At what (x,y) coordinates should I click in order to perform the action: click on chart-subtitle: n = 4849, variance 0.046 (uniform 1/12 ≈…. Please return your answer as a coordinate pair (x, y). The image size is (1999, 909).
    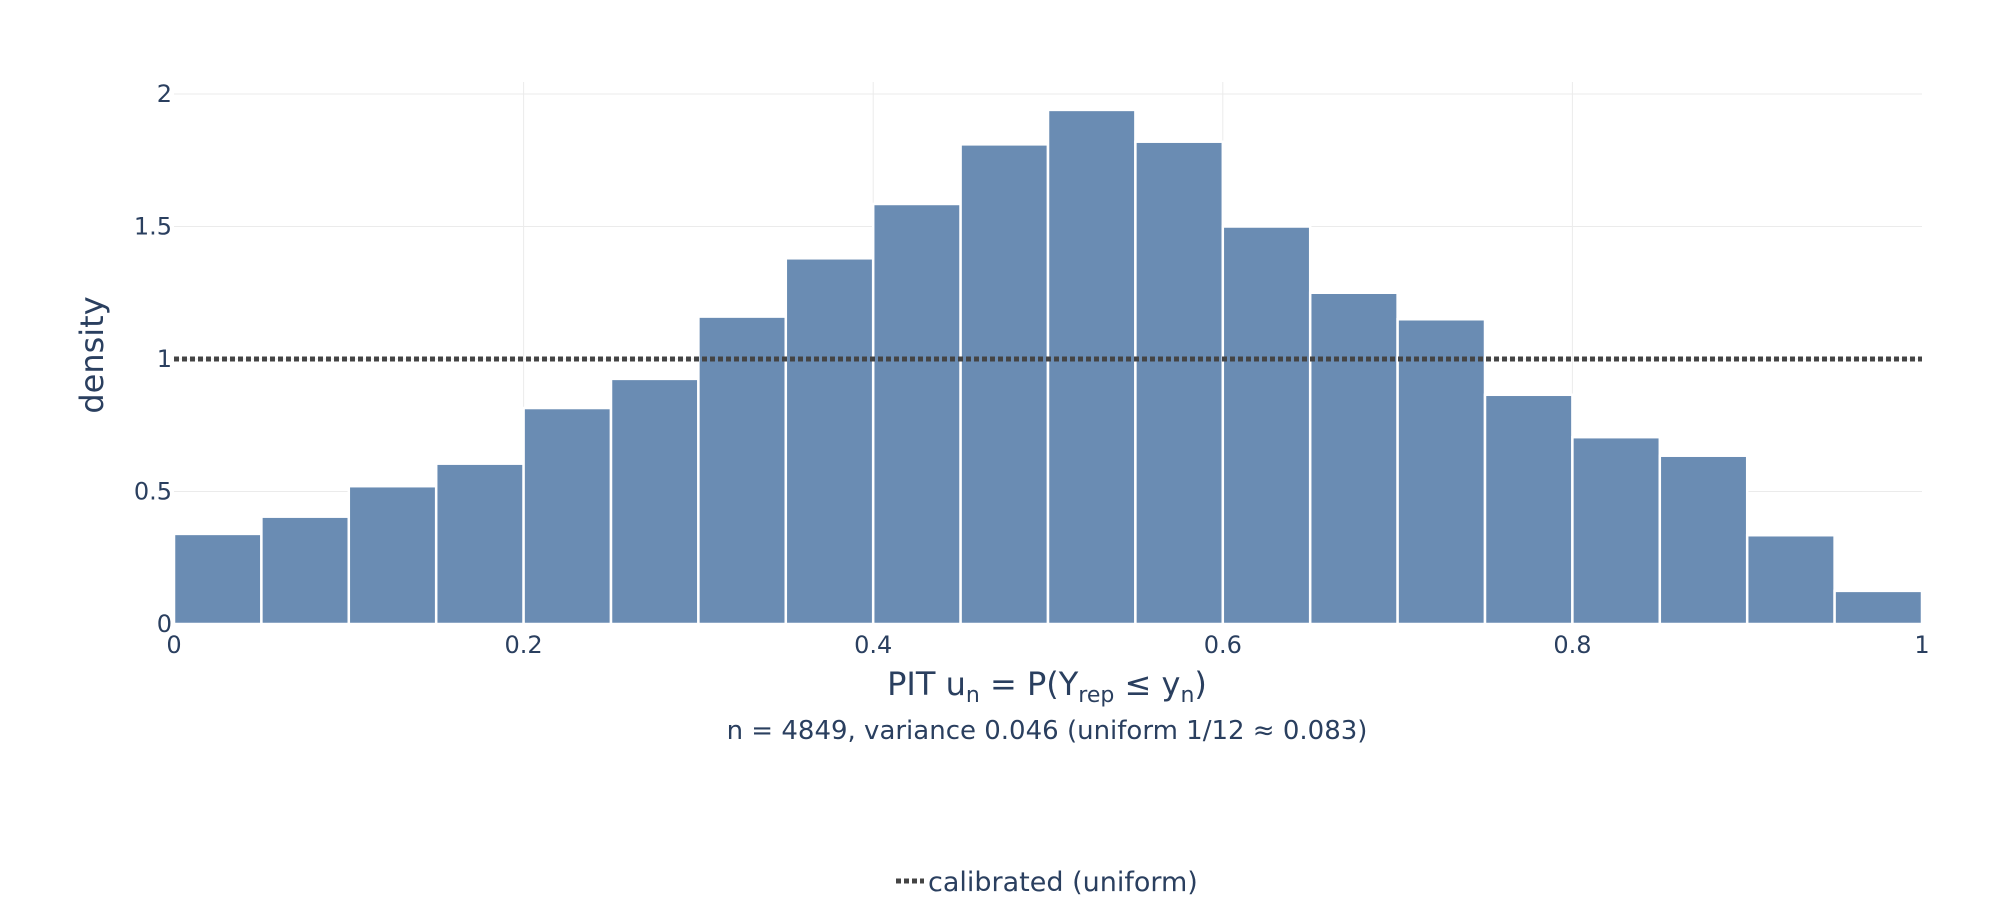
    Looking at the image, I should click on (1047, 731).